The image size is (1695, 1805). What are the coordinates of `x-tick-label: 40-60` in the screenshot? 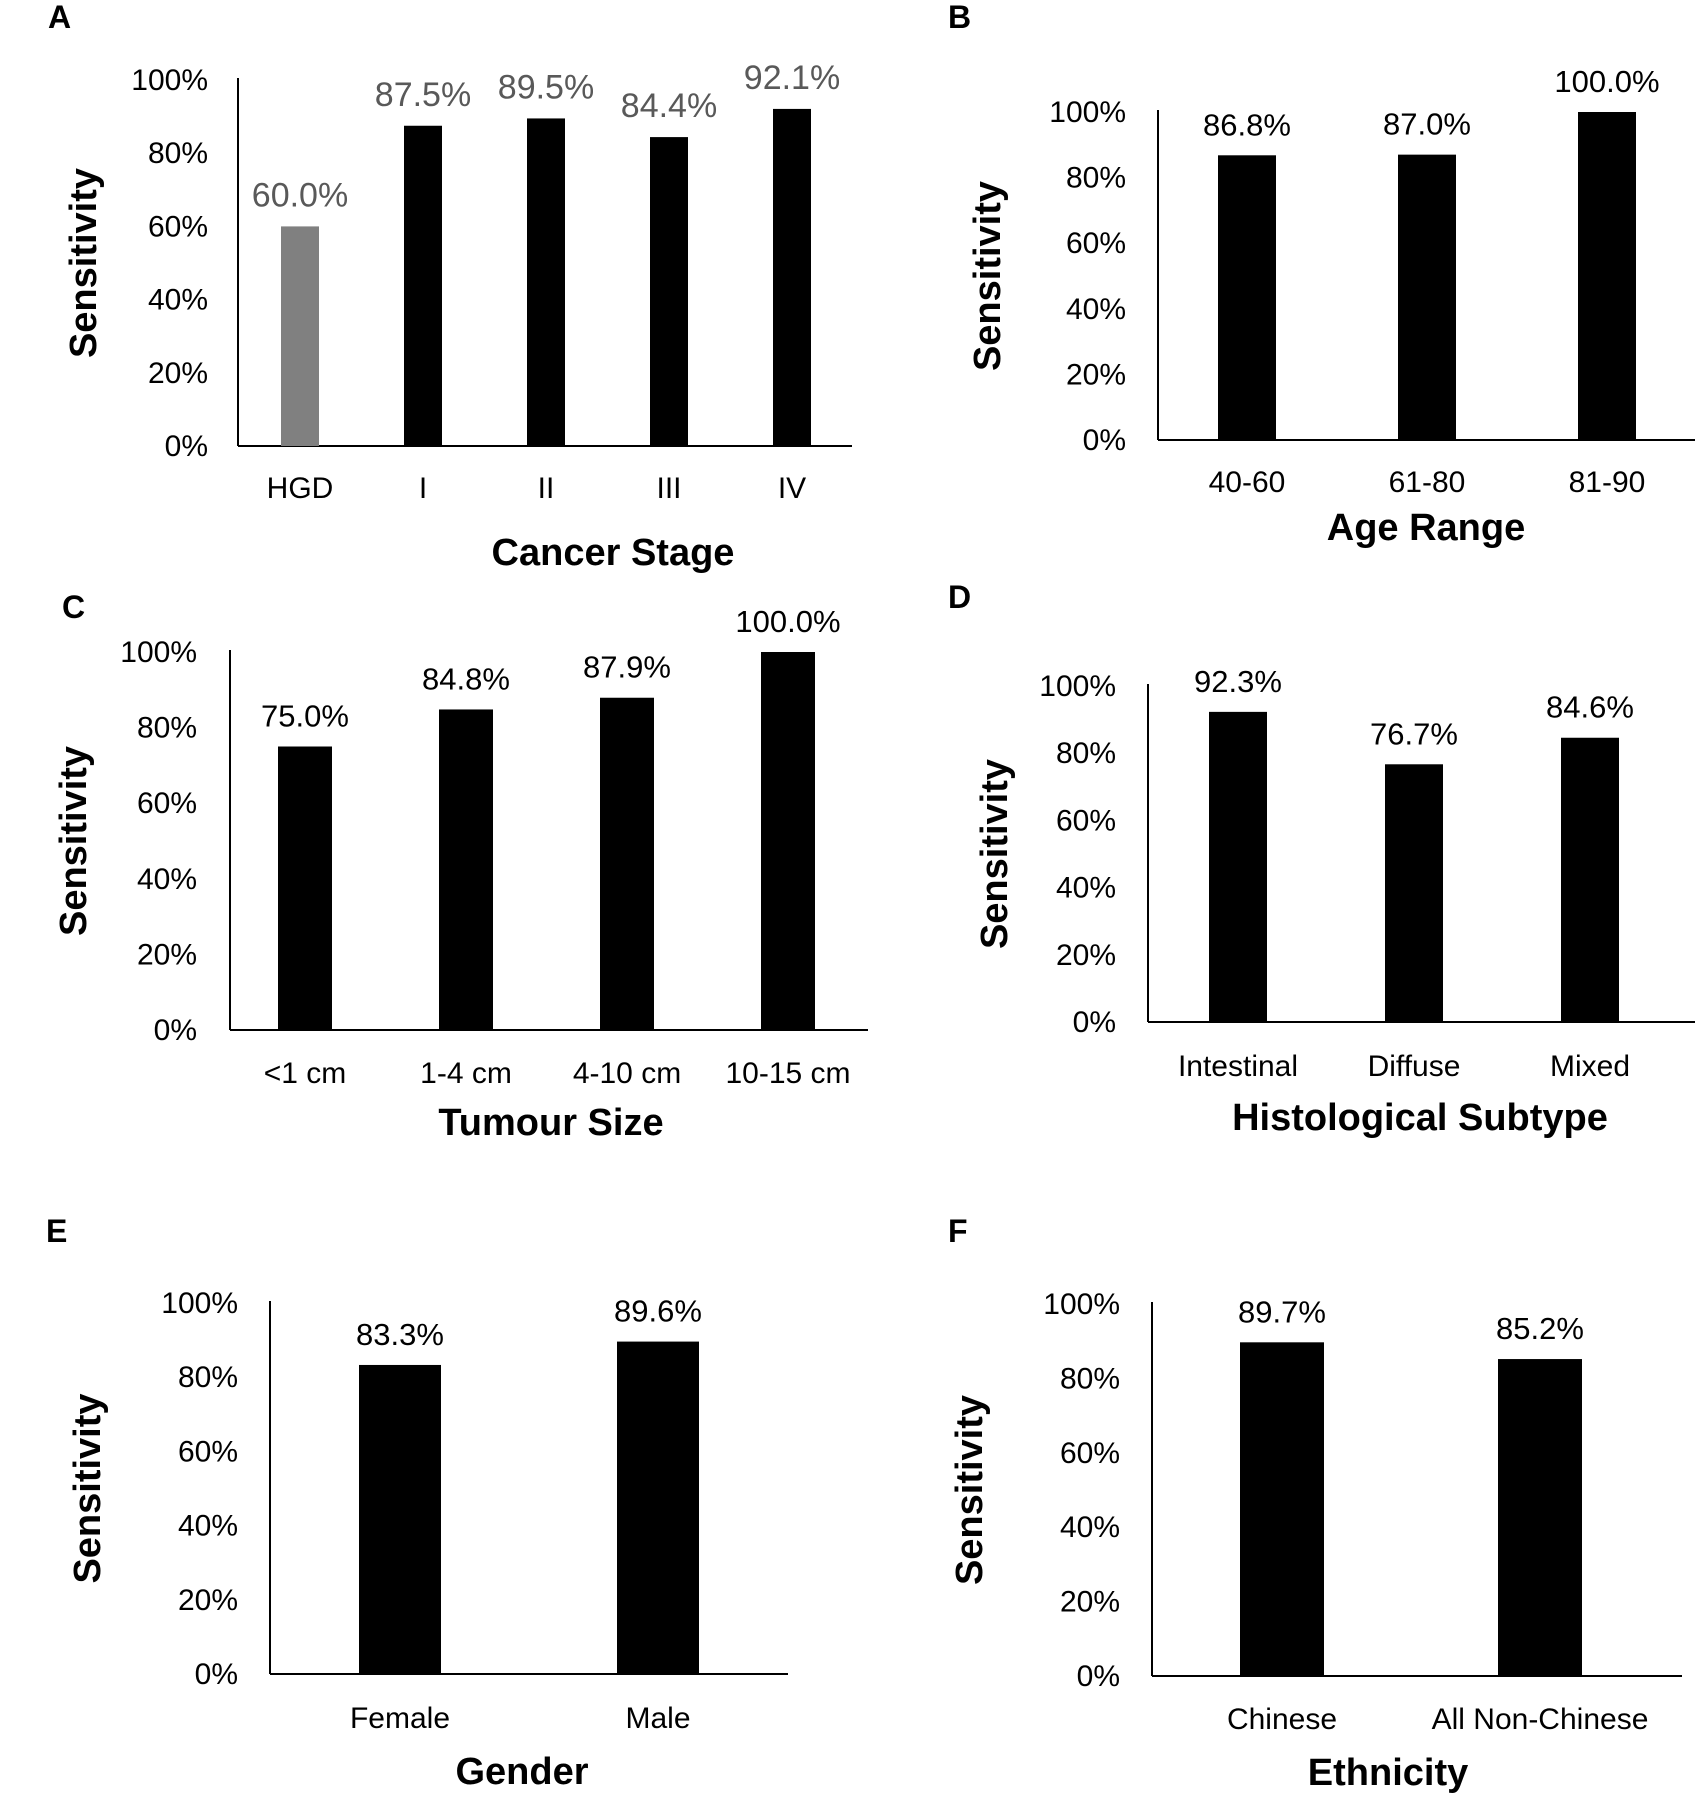 It's located at (1247, 482).